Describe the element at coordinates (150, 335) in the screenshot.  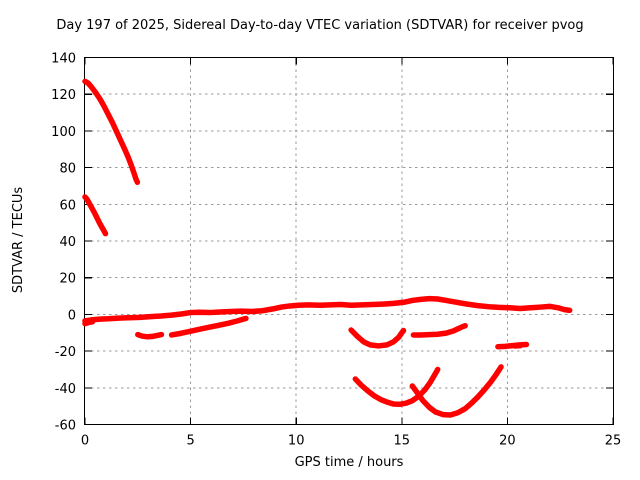
I see `data-series-segment-low-2p5-to-3p6` at that location.